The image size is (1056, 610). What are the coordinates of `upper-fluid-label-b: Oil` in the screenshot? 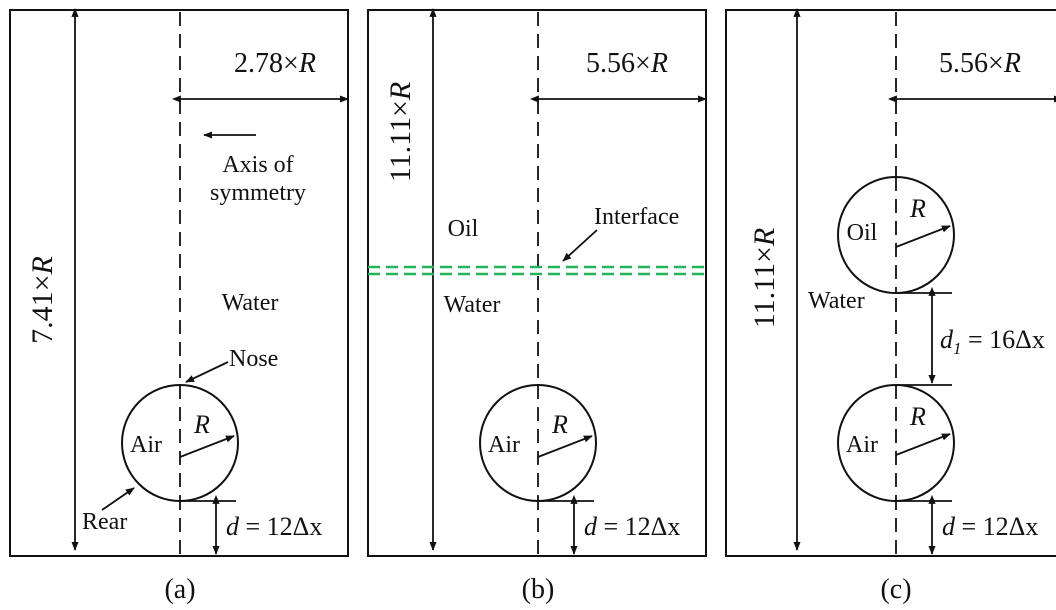 It's located at (463, 229).